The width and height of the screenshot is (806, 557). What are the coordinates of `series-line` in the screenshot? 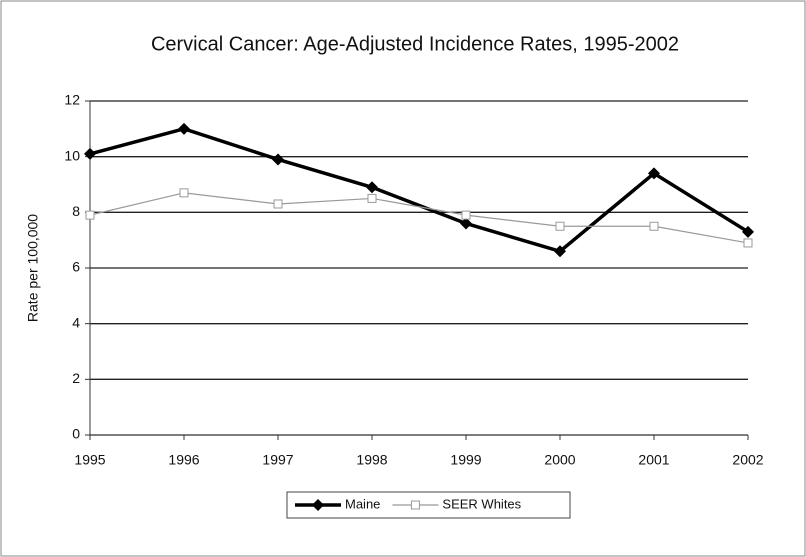 It's located at (419, 218).